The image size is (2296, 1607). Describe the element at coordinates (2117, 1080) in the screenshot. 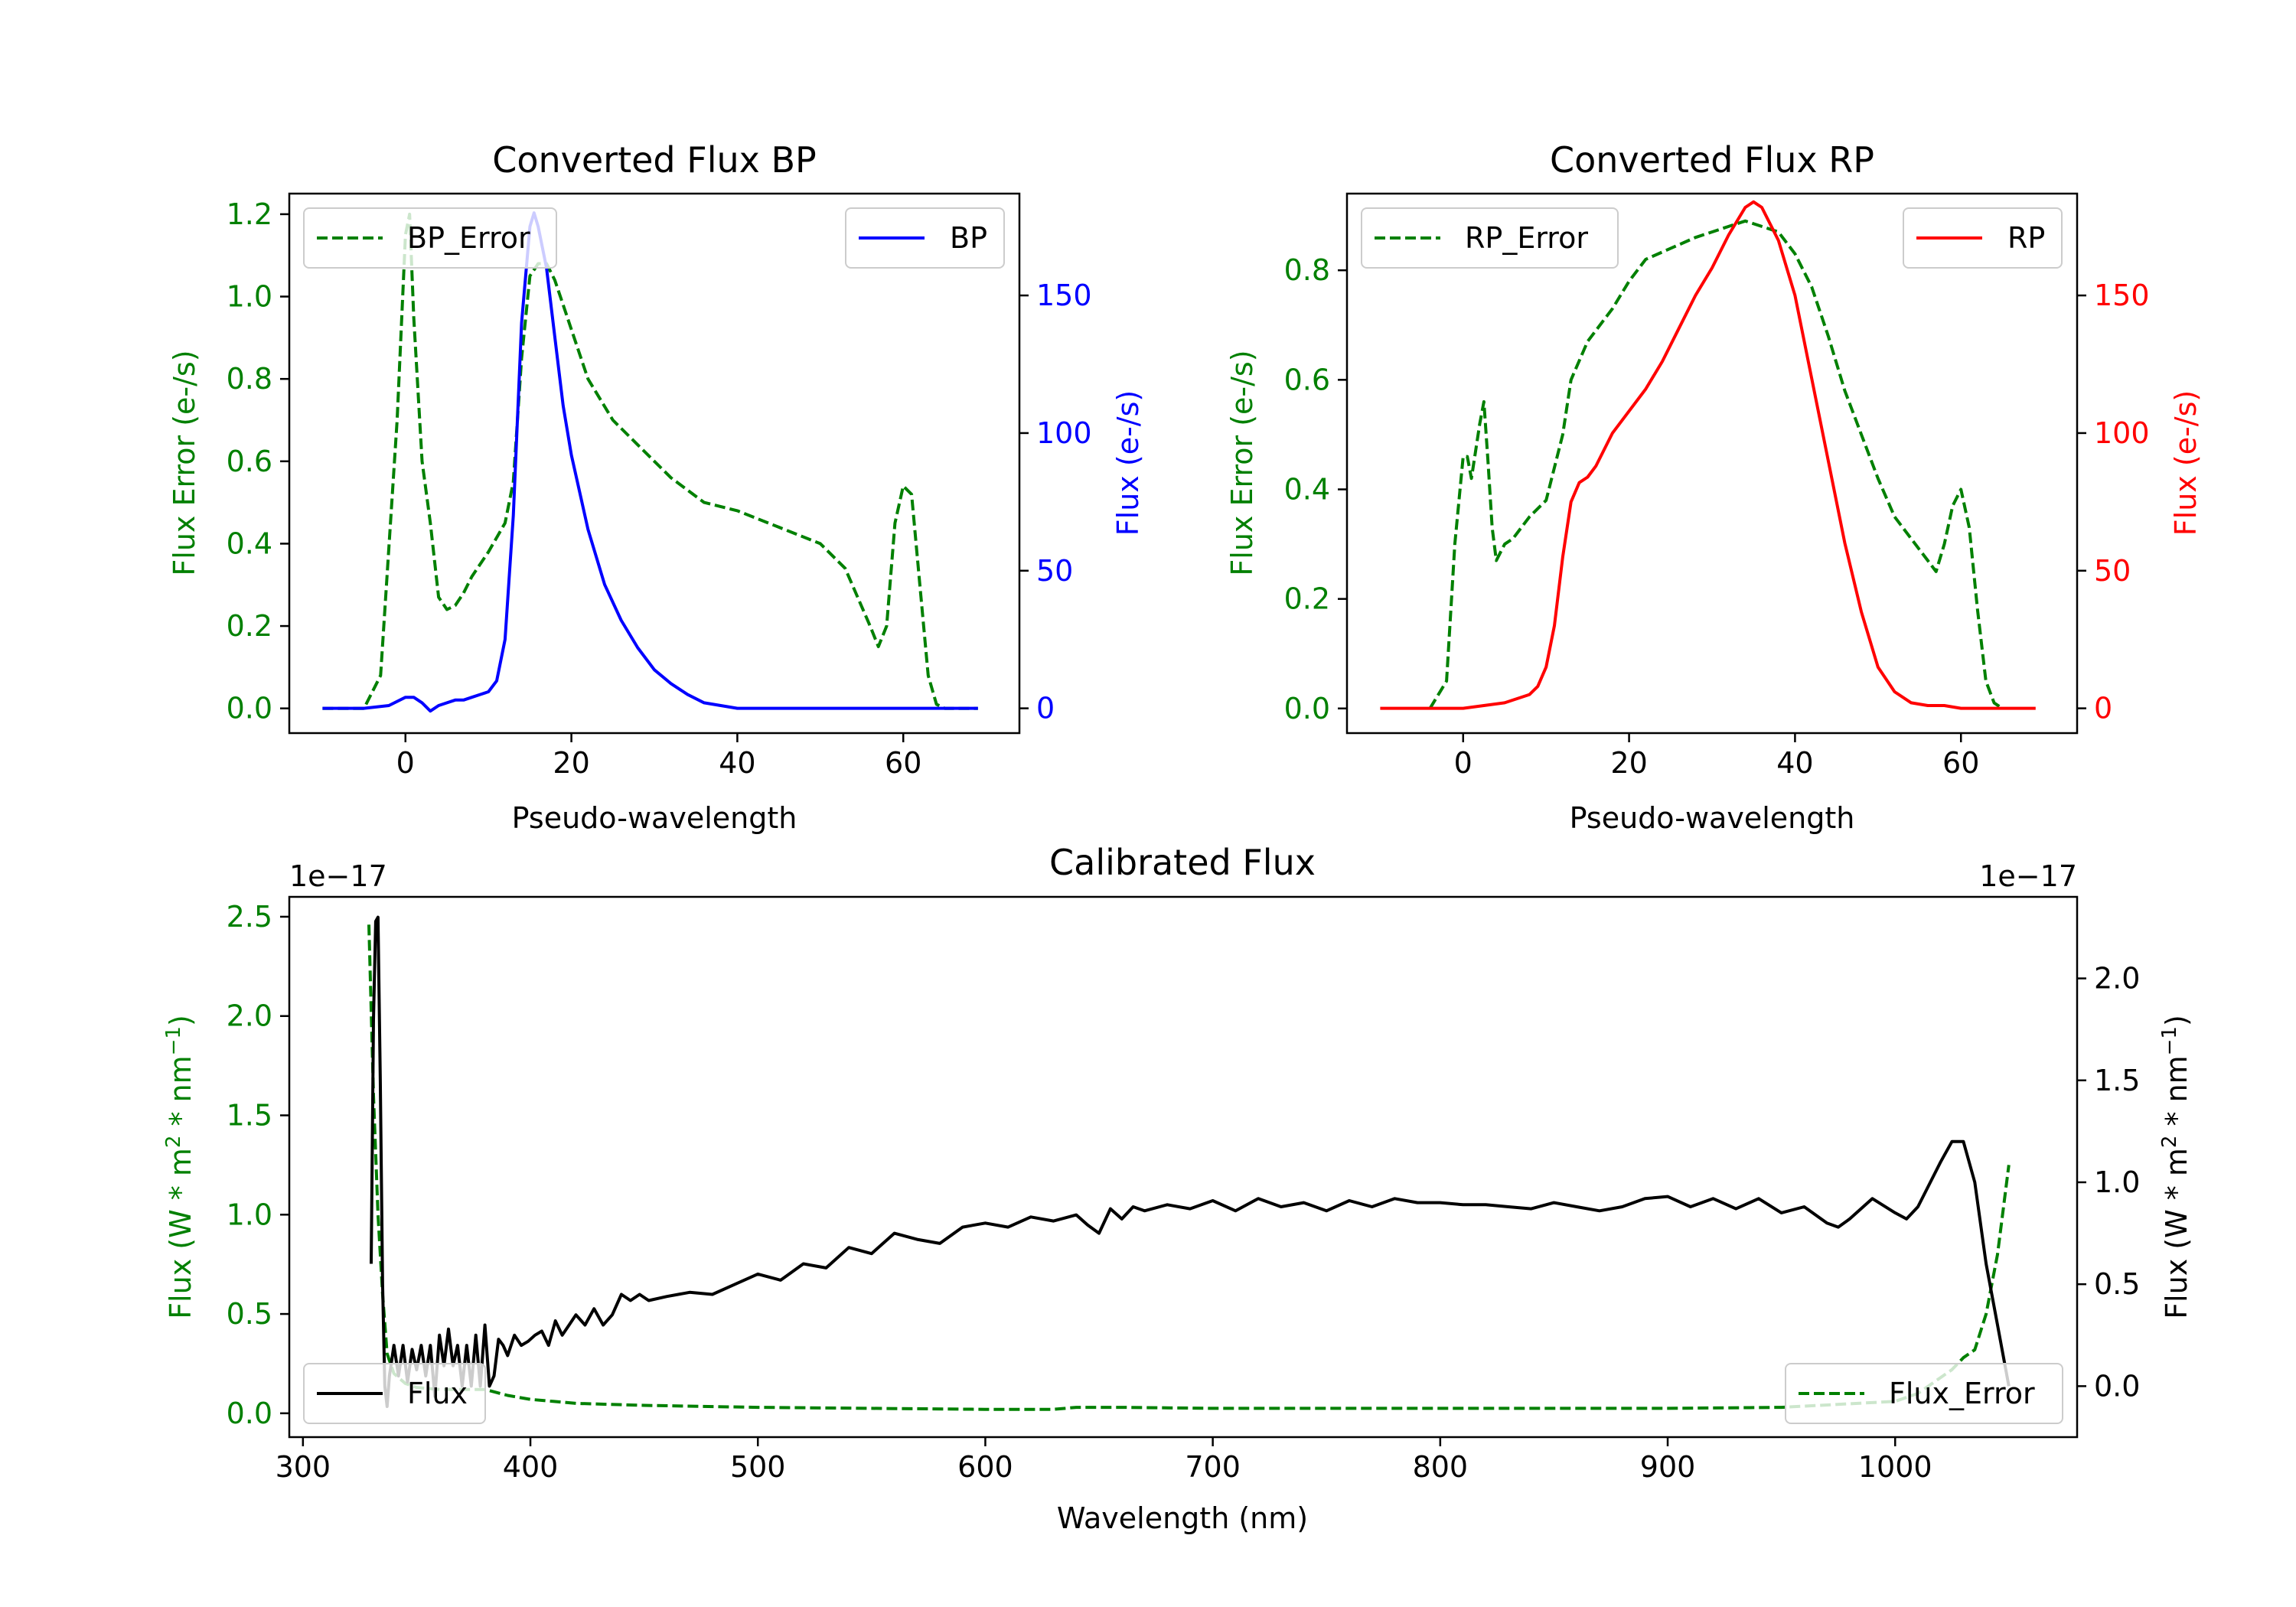

I see `right-y-tick-label: 1.5` at that location.